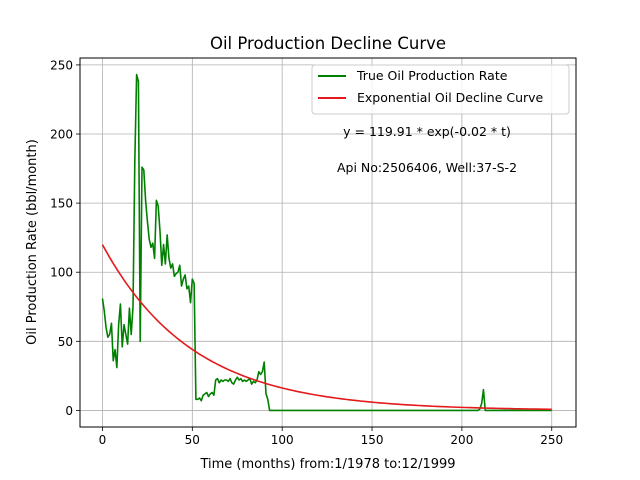 Image resolution: width=640 pixels, height=480 pixels. I want to click on x-tick-label: 100, so click(282, 440).